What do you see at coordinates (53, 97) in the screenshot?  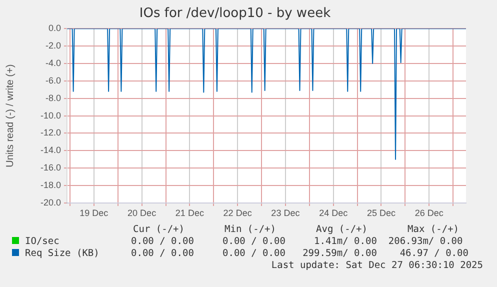 I see `y-tick-label: -8.0` at bounding box center [53, 97].